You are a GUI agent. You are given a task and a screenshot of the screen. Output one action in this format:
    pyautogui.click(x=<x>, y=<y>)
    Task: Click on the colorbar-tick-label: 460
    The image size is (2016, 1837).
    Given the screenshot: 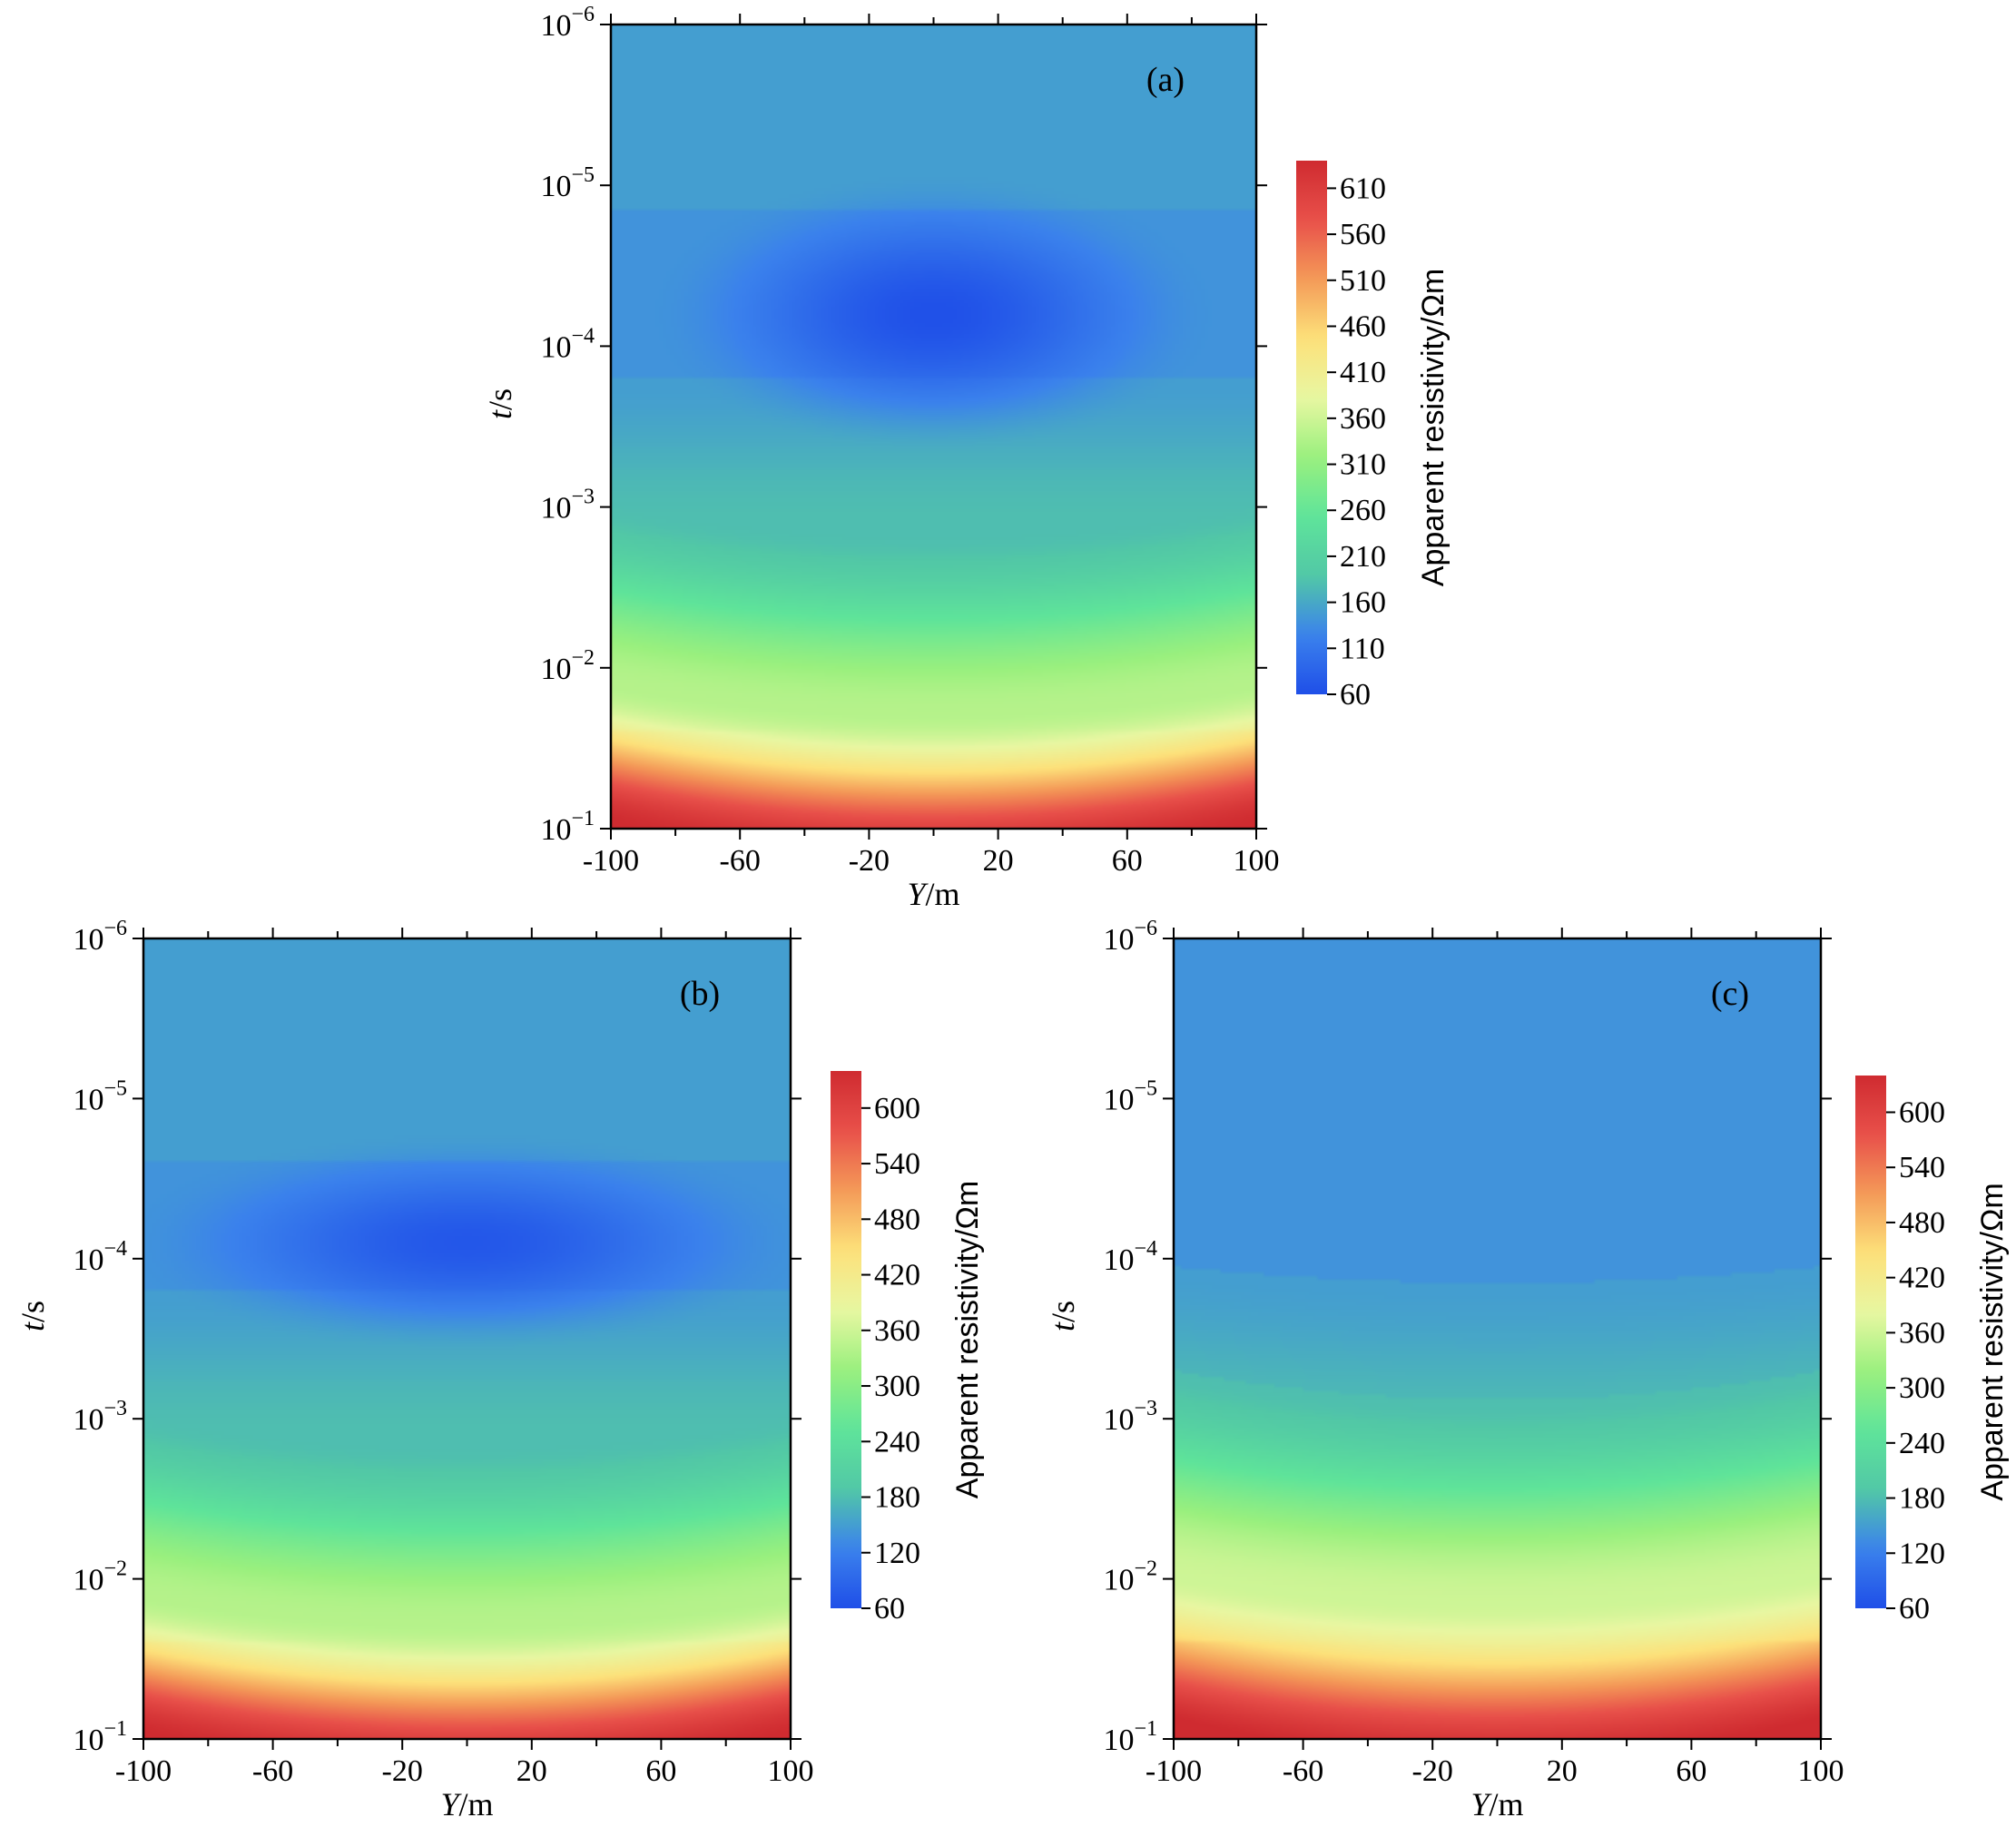 What is the action you would take?
    pyautogui.click(x=1363, y=326)
    